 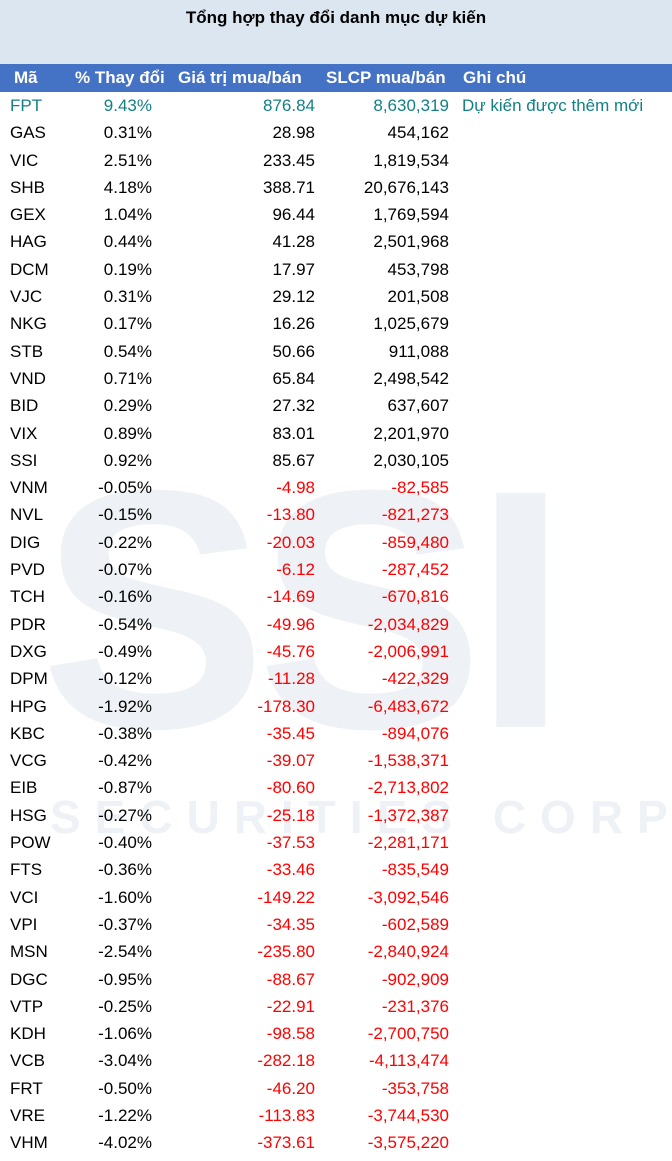 What do you see at coordinates (290, 843) in the screenshot?
I see `cell-value: -37.53` at bounding box center [290, 843].